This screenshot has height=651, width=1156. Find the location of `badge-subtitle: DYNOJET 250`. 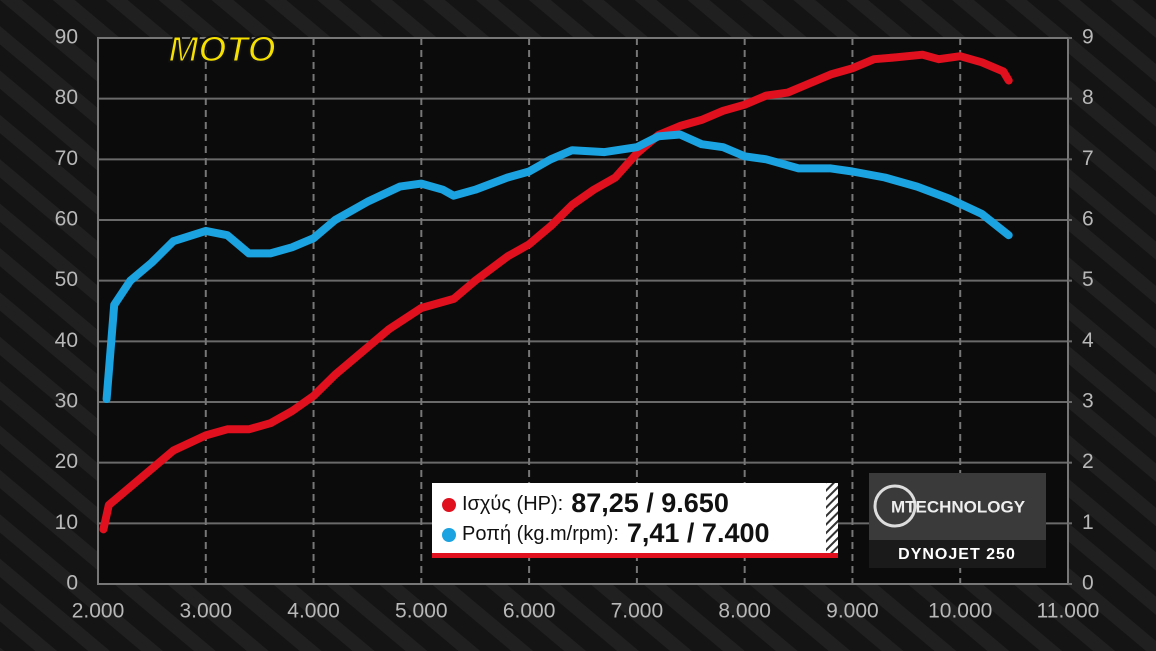

badge-subtitle: DYNOJET 250 is located at coordinates (957, 554).